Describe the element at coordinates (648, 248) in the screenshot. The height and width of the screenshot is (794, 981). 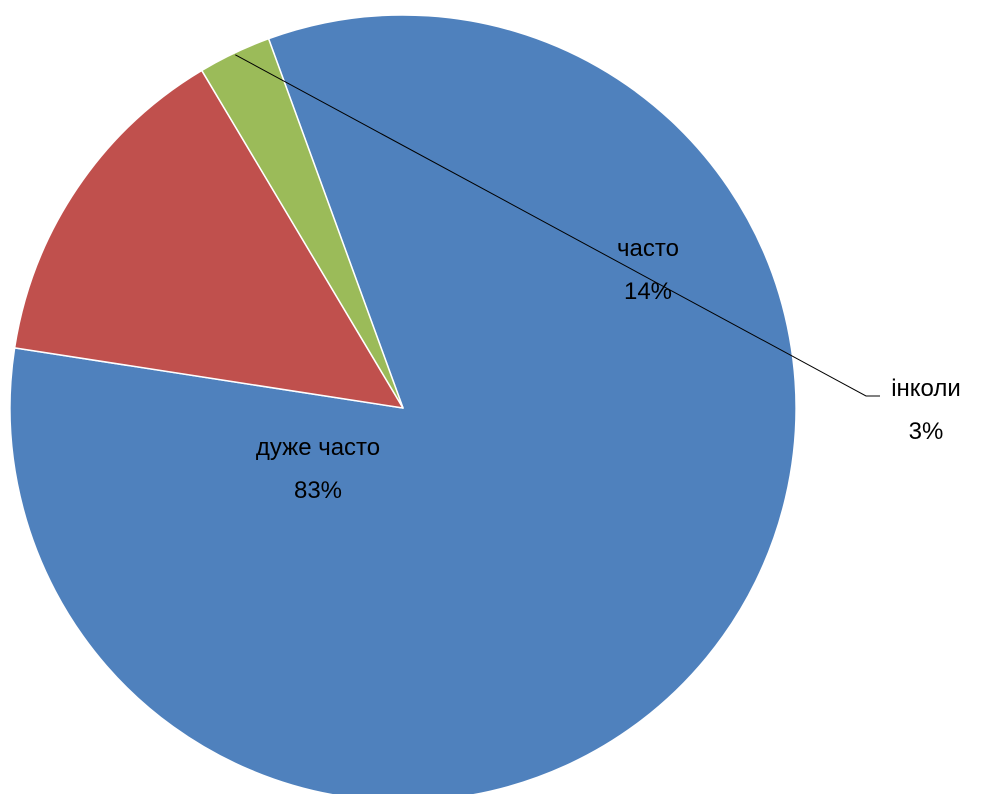
I see `data-label-category-often: часто` at that location.